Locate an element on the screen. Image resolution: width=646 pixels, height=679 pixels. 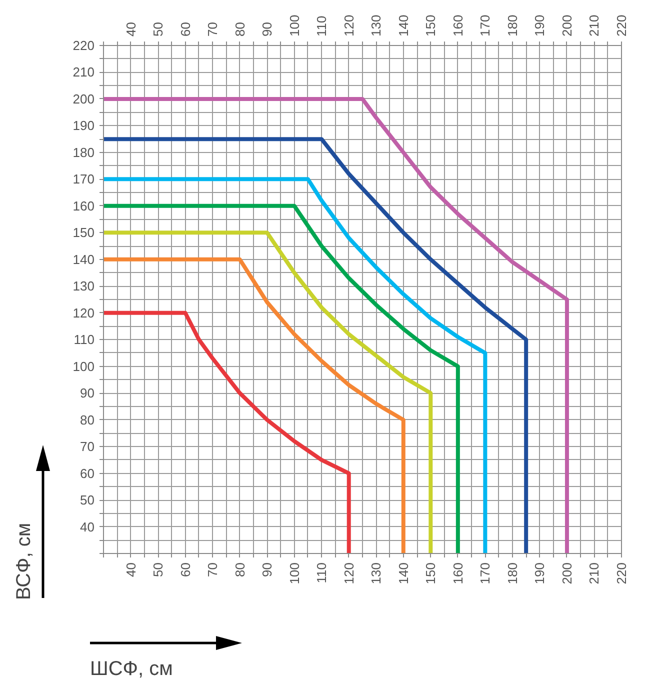
x2-tick-label: 100 is located at coordinates (294, 25).